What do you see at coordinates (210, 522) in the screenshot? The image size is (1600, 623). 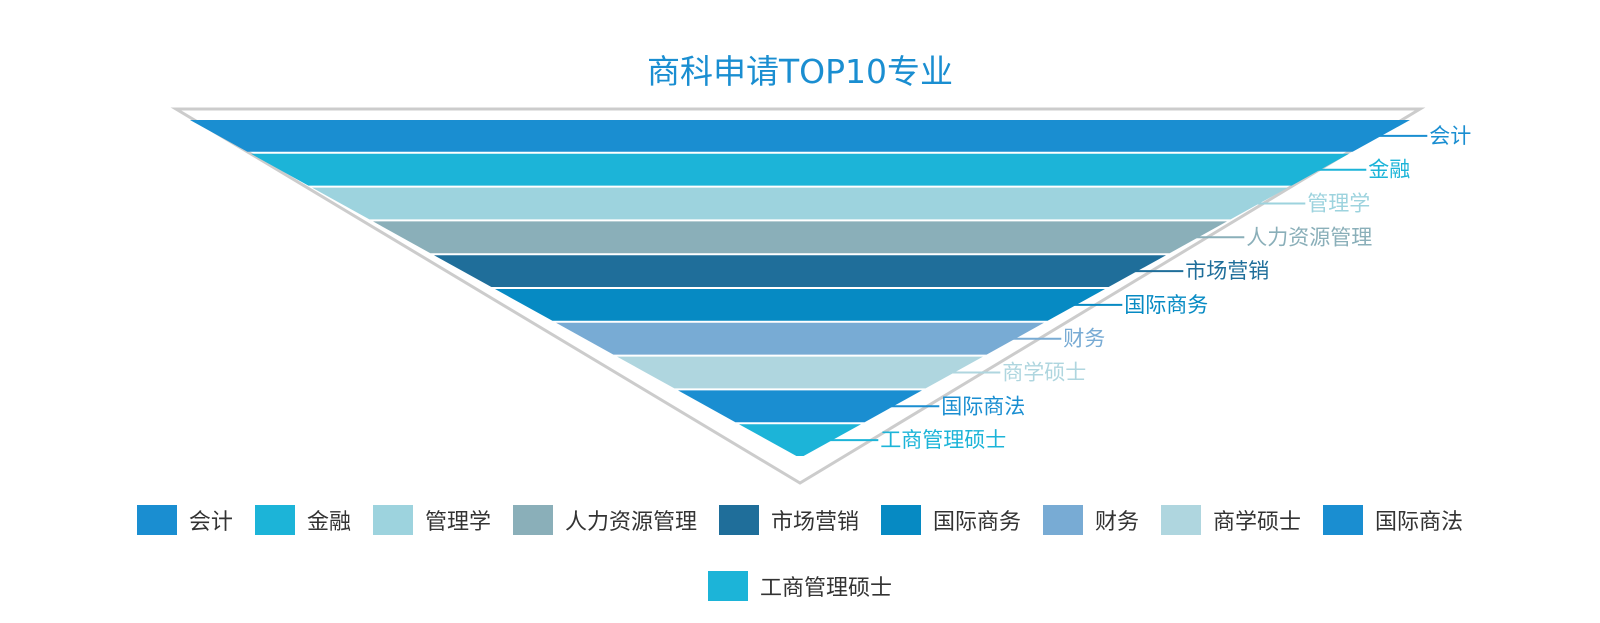 I see `legend-label: 会计` at bounding box center [210, 522].